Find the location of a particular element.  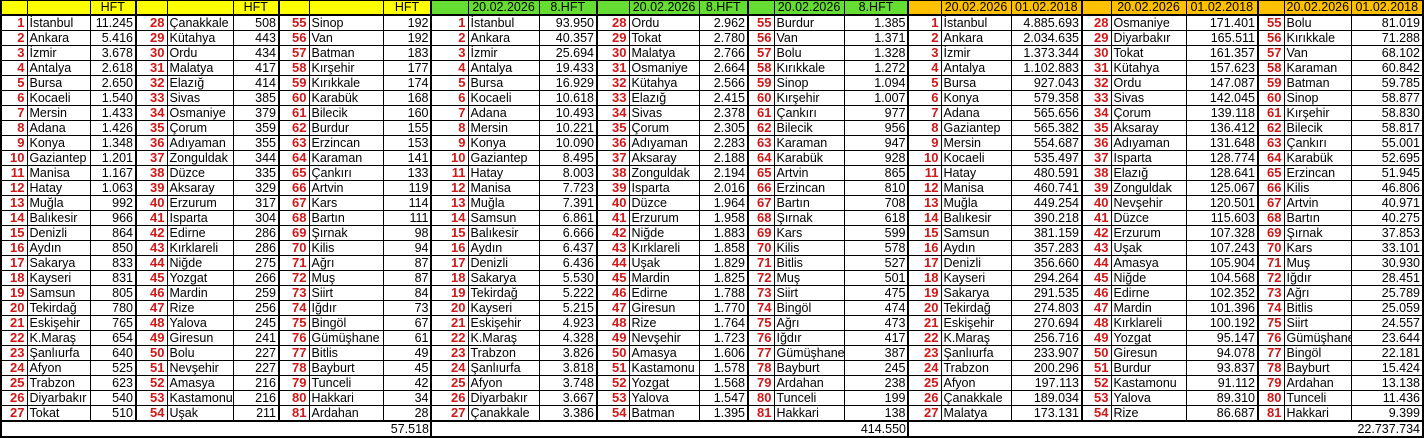

value-cell: 245 is located at coordinates (876, 368).